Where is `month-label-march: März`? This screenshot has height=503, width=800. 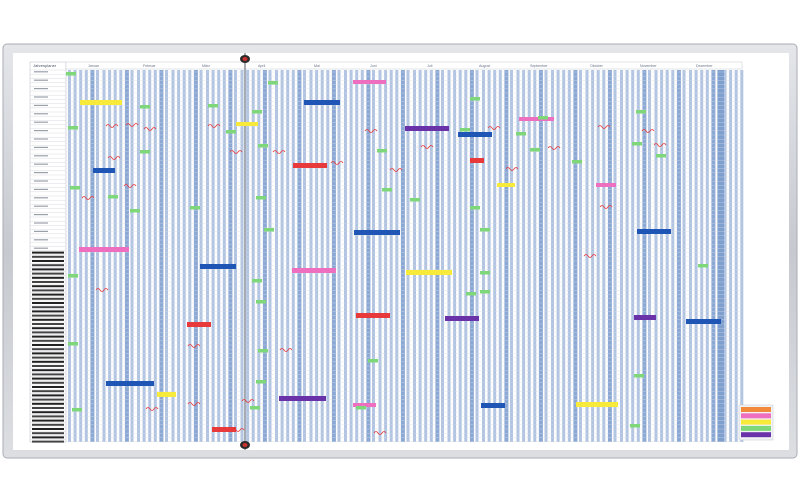
month-label-march: März is located at coordinates (206, 66).